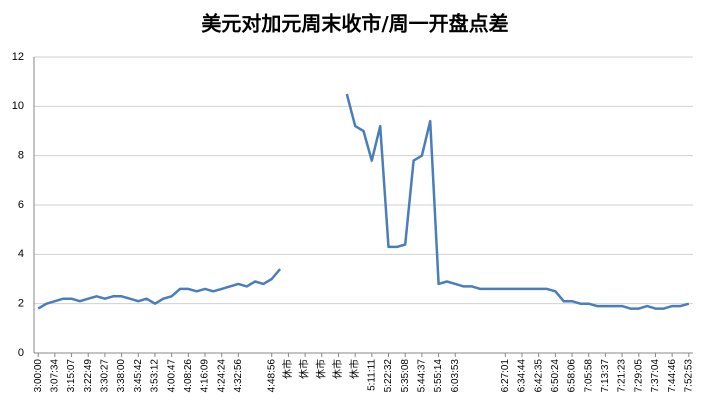 This screenshot has width=707, height=412. I want to click on x-tick-label: 6:58:06, so click(572, 376).